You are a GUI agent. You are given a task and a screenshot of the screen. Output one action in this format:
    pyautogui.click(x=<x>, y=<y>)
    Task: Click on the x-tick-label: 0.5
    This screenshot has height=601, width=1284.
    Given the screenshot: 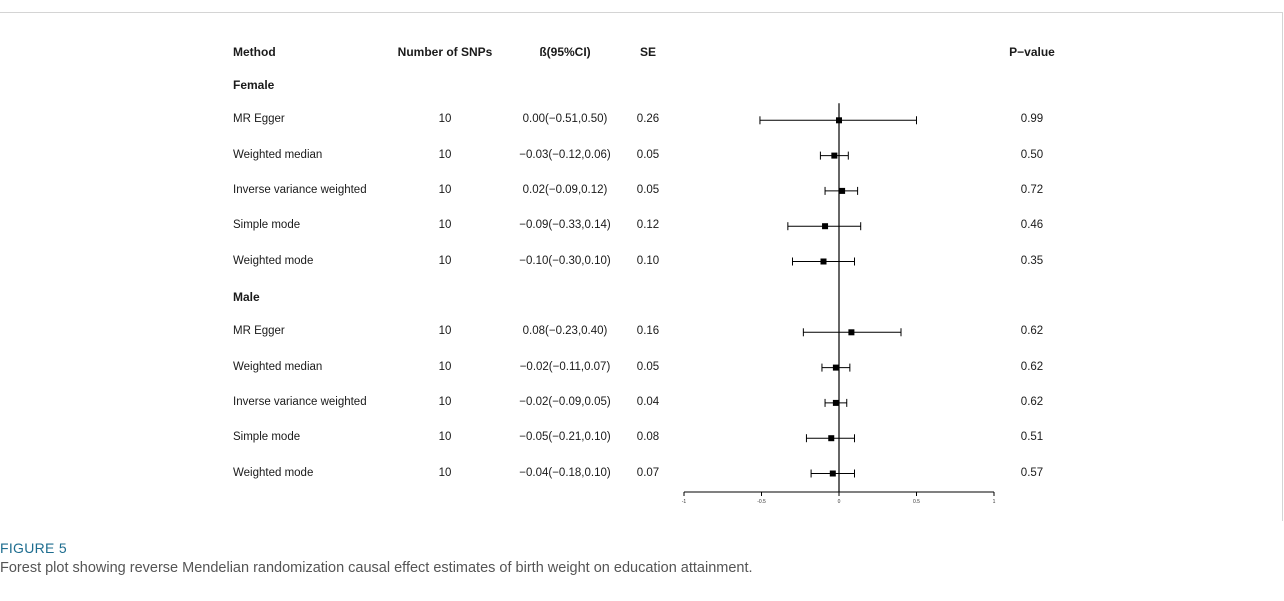 What is the action you would take?
    pyautogui.click(x=916, y=502)
    